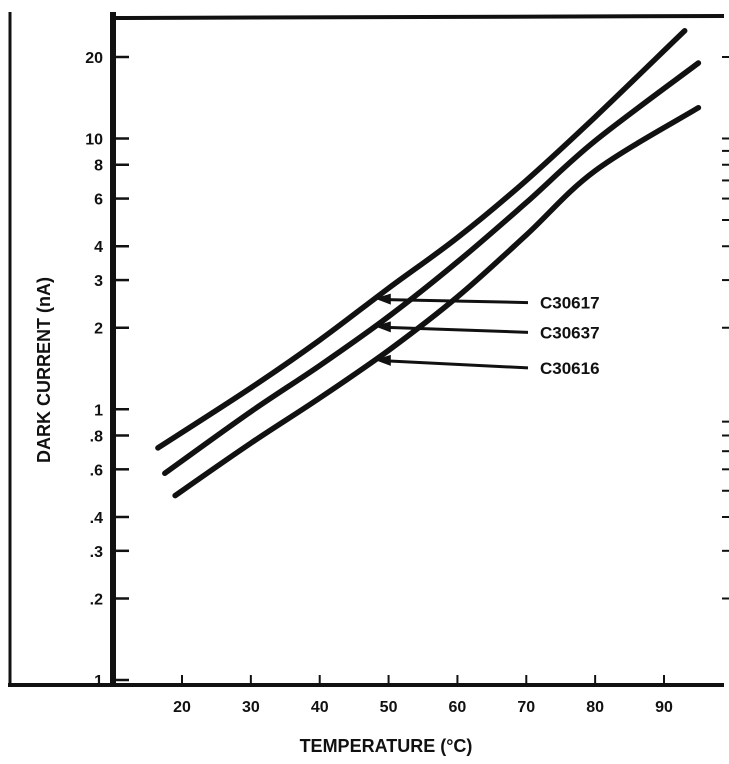 The height and width of the screenshot is (764, 729). Describe the element at coordinates (595, 707) in the screenshot. I see `x-tick-label: 80` at that location.